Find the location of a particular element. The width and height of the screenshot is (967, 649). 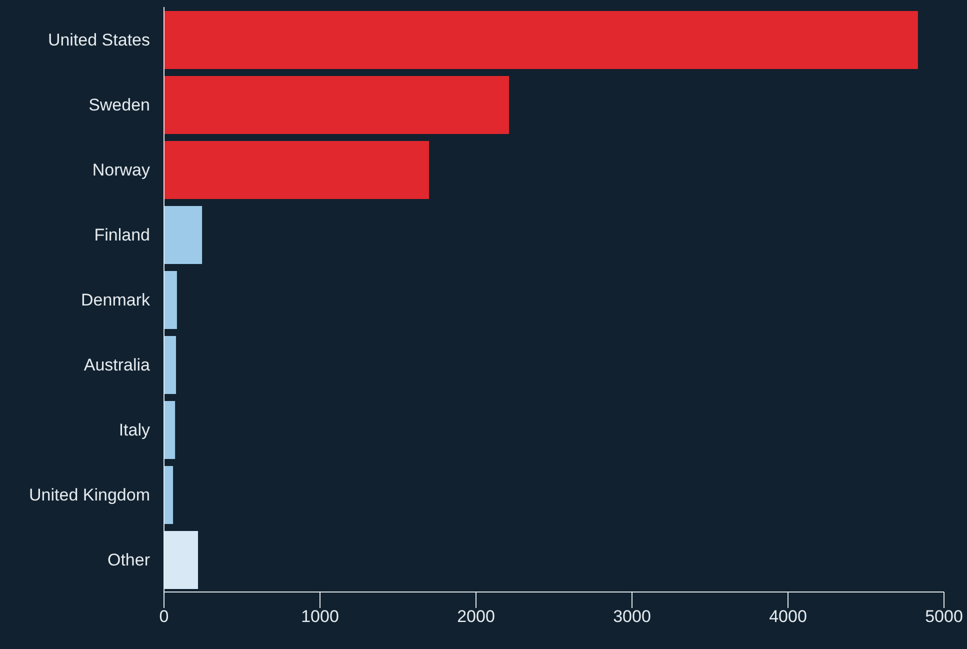

x-tick-label: 1000 is located at coordinates (320, 616).